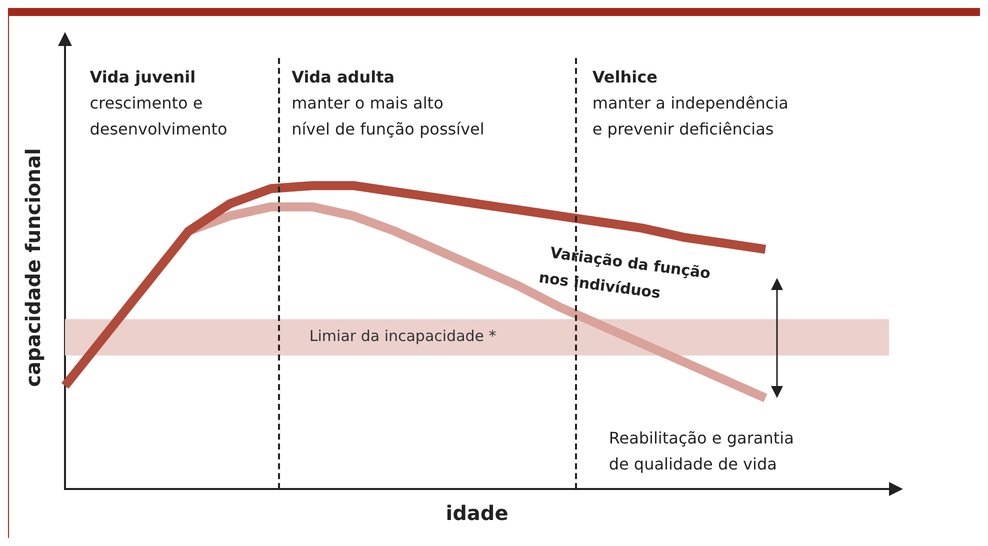 This screenshot has height=546, width=988. Describe the element at coordinates (625, 273) in the screenshot. I see `annotation: Variação da função nos indivíduos` at that location.